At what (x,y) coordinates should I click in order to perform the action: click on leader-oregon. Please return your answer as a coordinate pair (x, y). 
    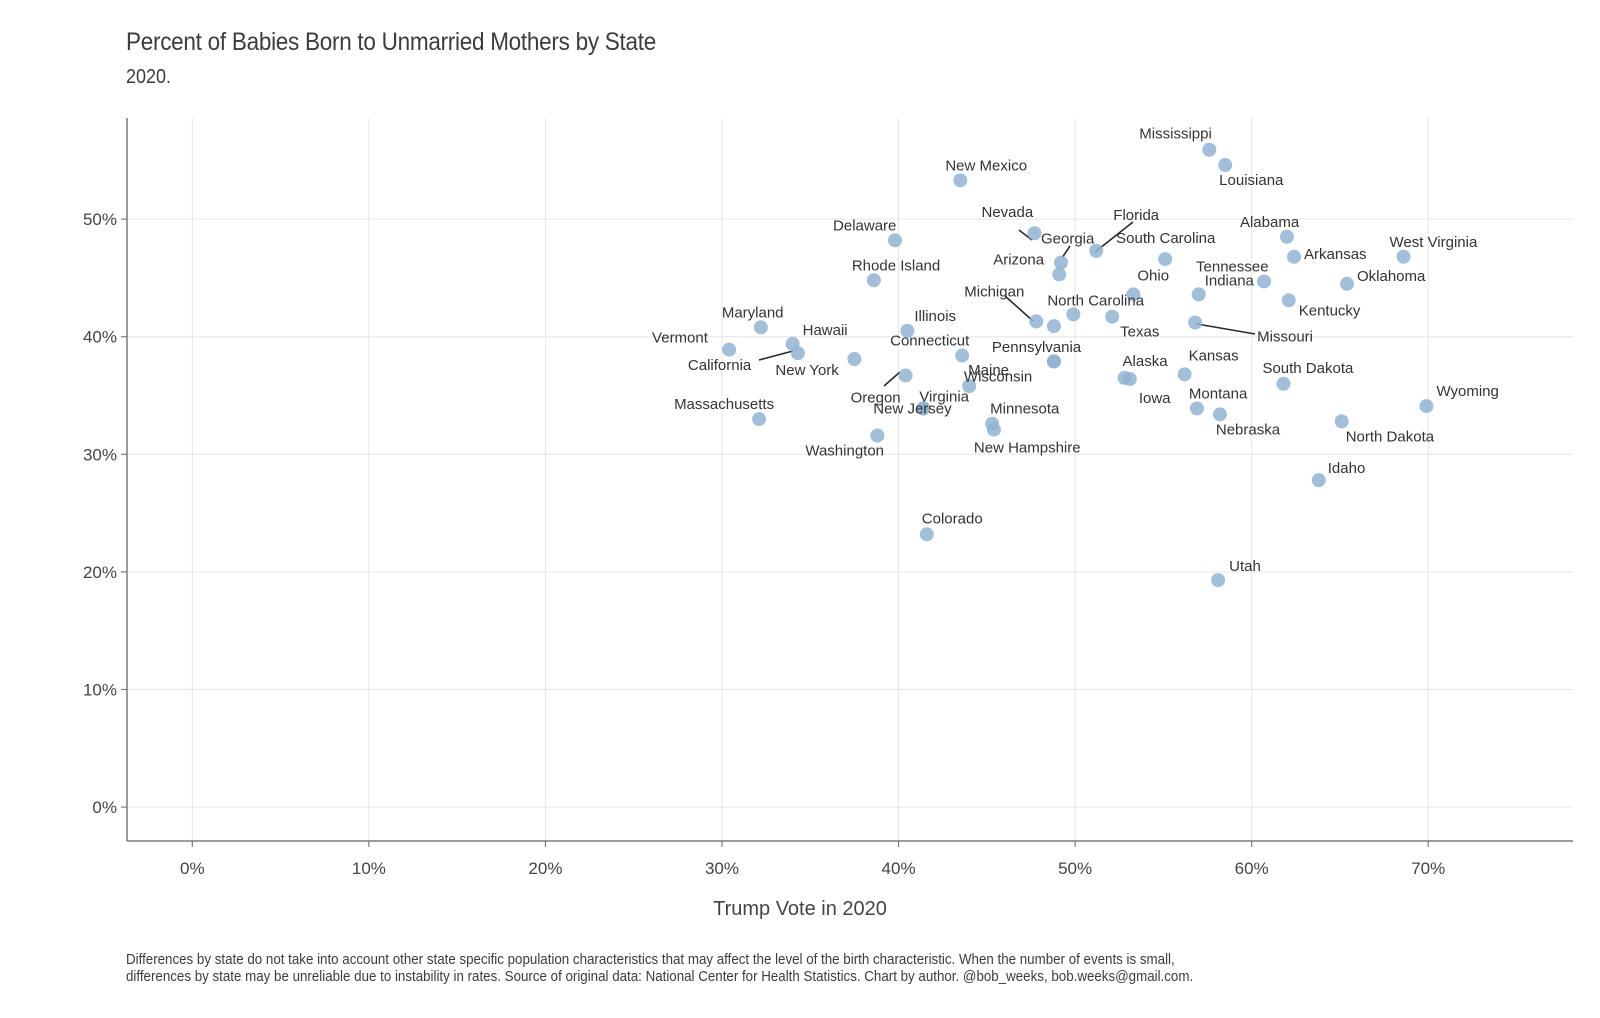
    Looking at the image, I should click on (892, 379).